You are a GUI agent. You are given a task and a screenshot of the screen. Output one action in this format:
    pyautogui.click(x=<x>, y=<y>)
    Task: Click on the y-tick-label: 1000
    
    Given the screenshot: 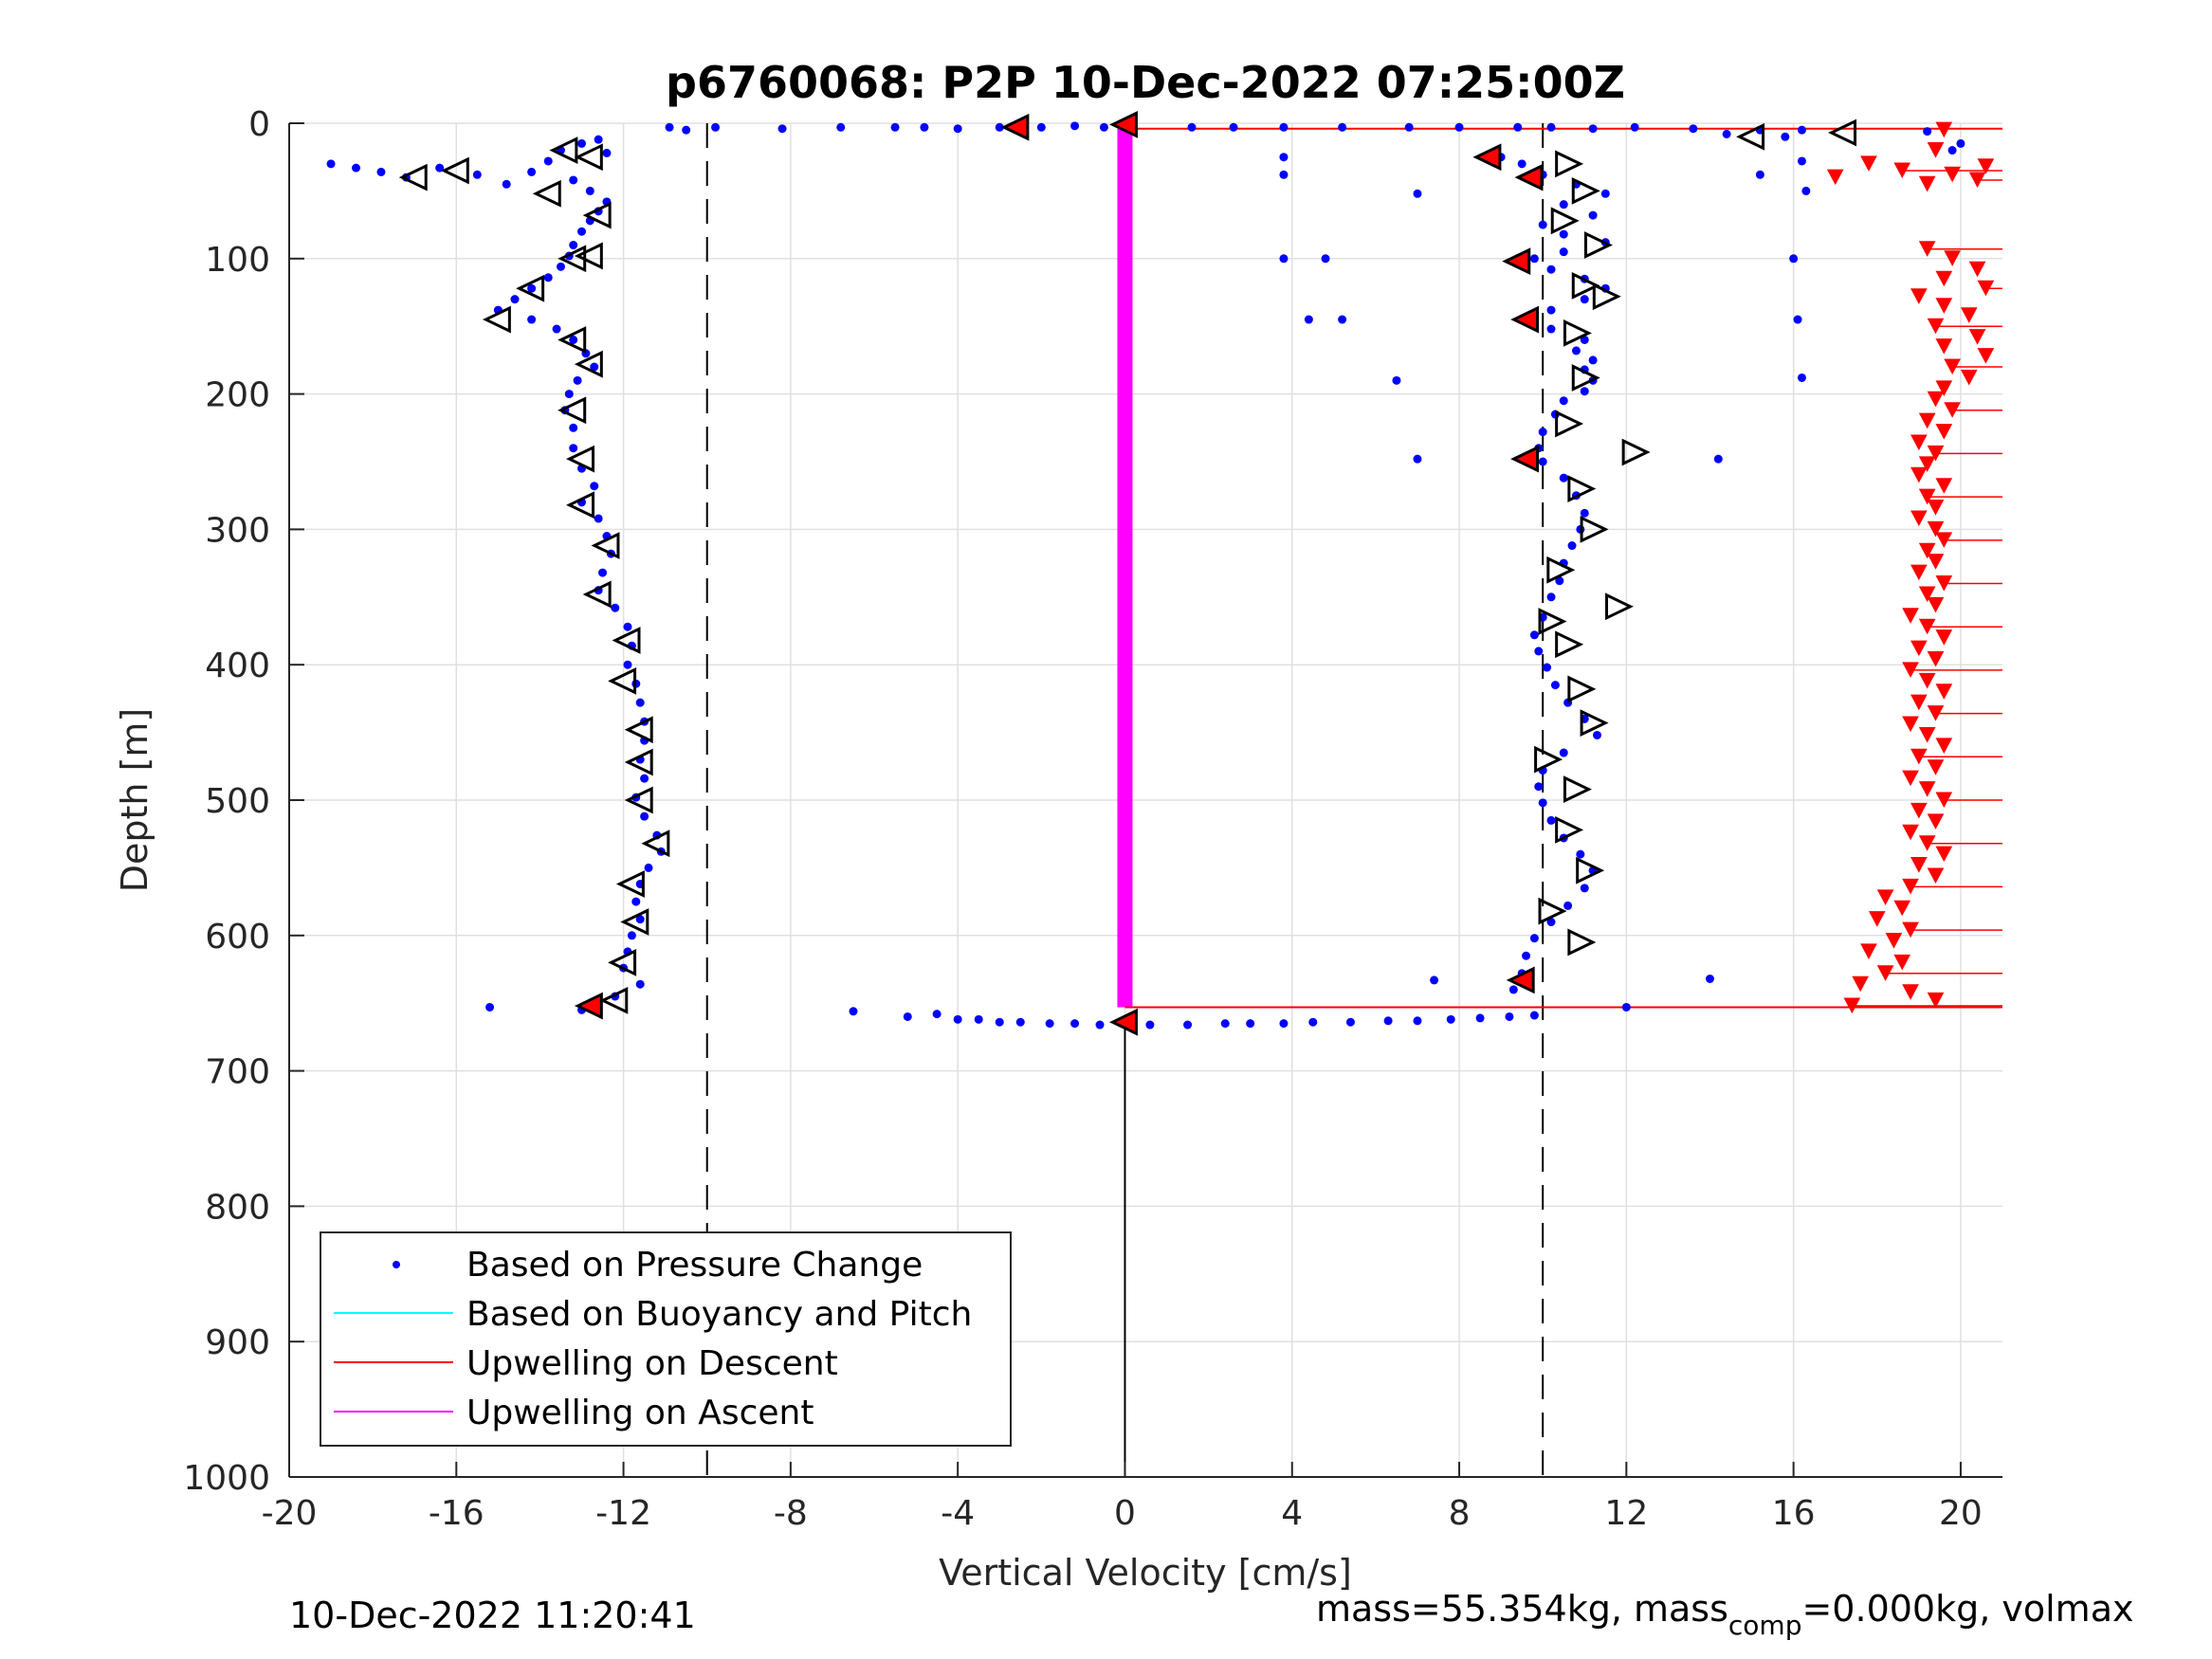 What is the action you would take?
    pyautogui.click(x=226, y=1478)
    